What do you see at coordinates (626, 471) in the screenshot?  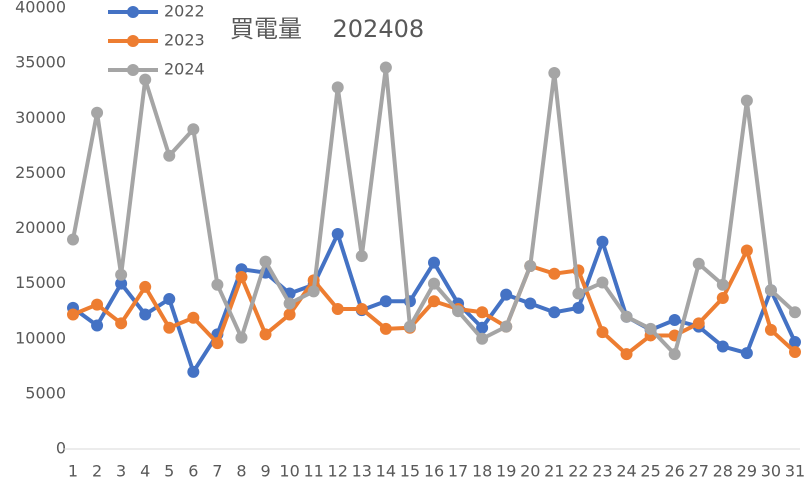 I see `x-tick-label: 24` at bounding box center [626, 471].